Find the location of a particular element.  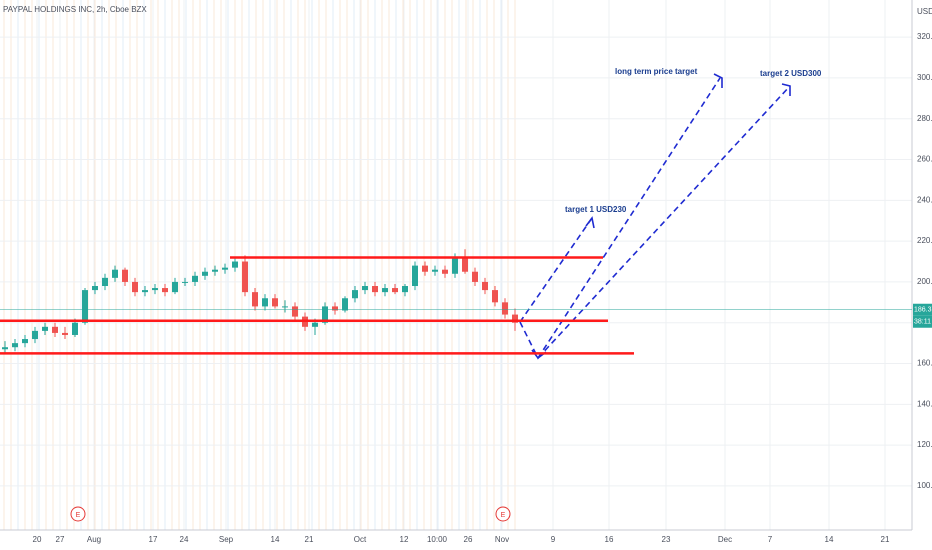

annotation: target 2 USD300 is located at coordinates (791, 73).